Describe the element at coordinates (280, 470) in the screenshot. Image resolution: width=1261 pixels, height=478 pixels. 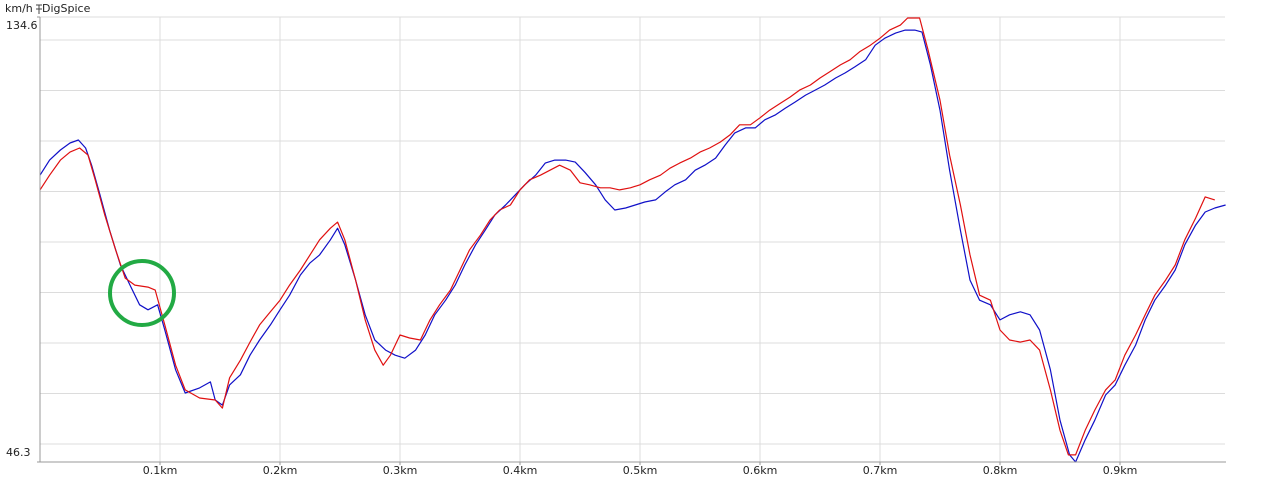
I see `x-tick-label: 0.2km` at that location.